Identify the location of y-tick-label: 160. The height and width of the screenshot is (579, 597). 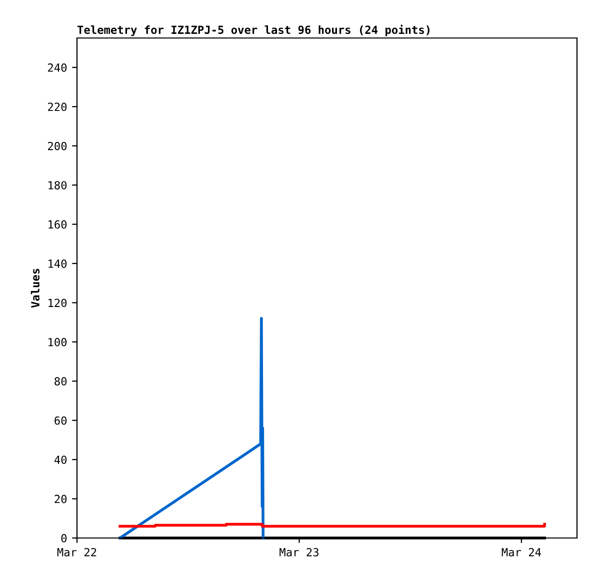
(57, 224).